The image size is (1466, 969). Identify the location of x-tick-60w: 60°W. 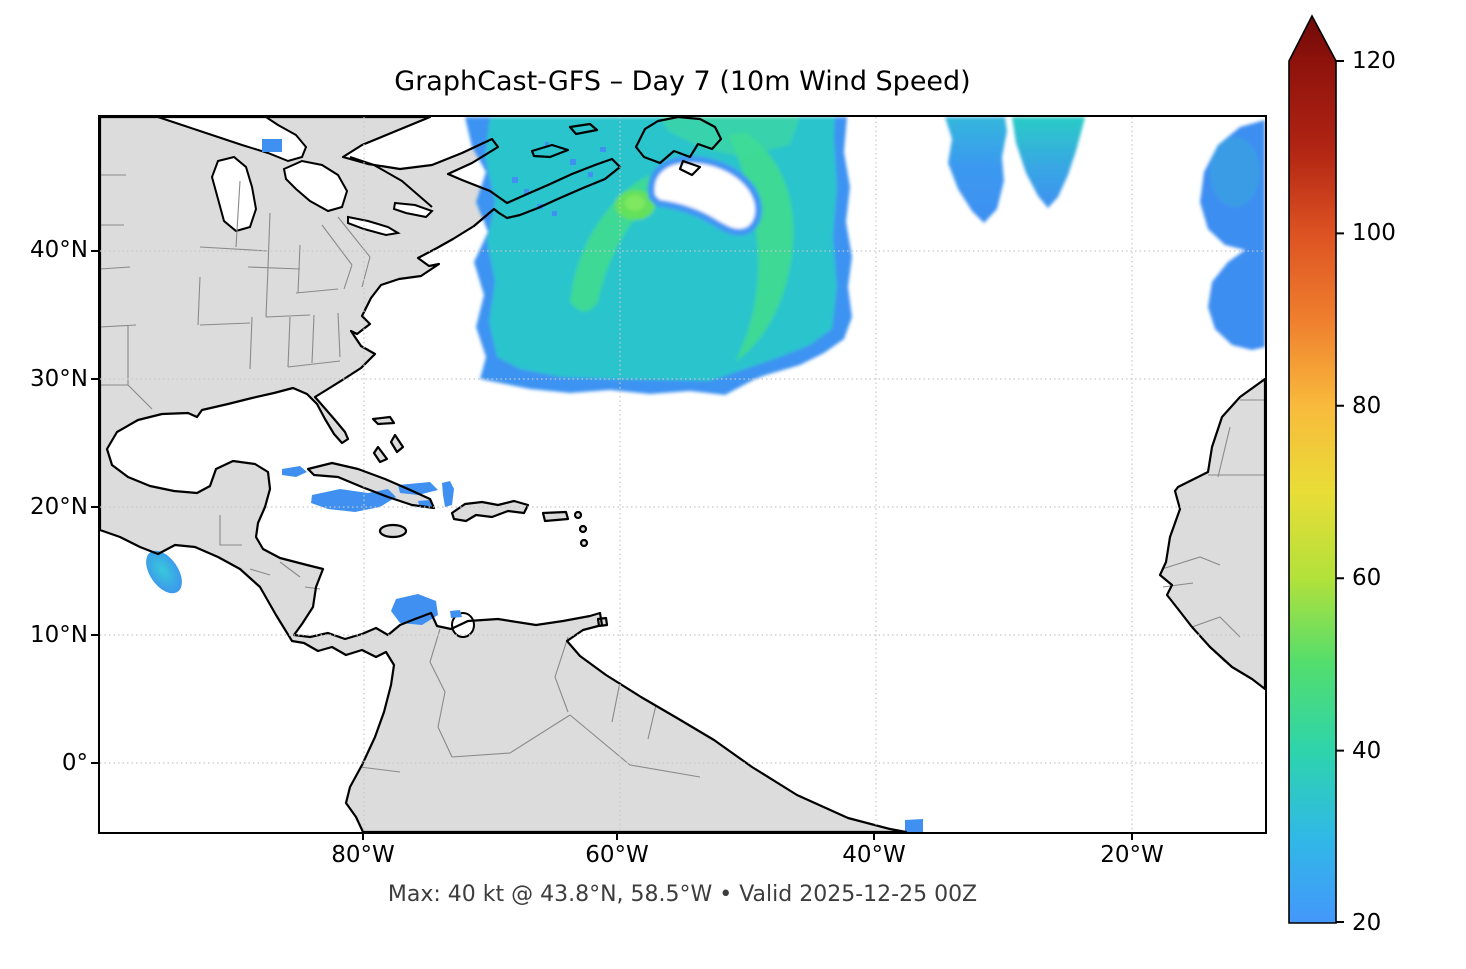
(617, 855).